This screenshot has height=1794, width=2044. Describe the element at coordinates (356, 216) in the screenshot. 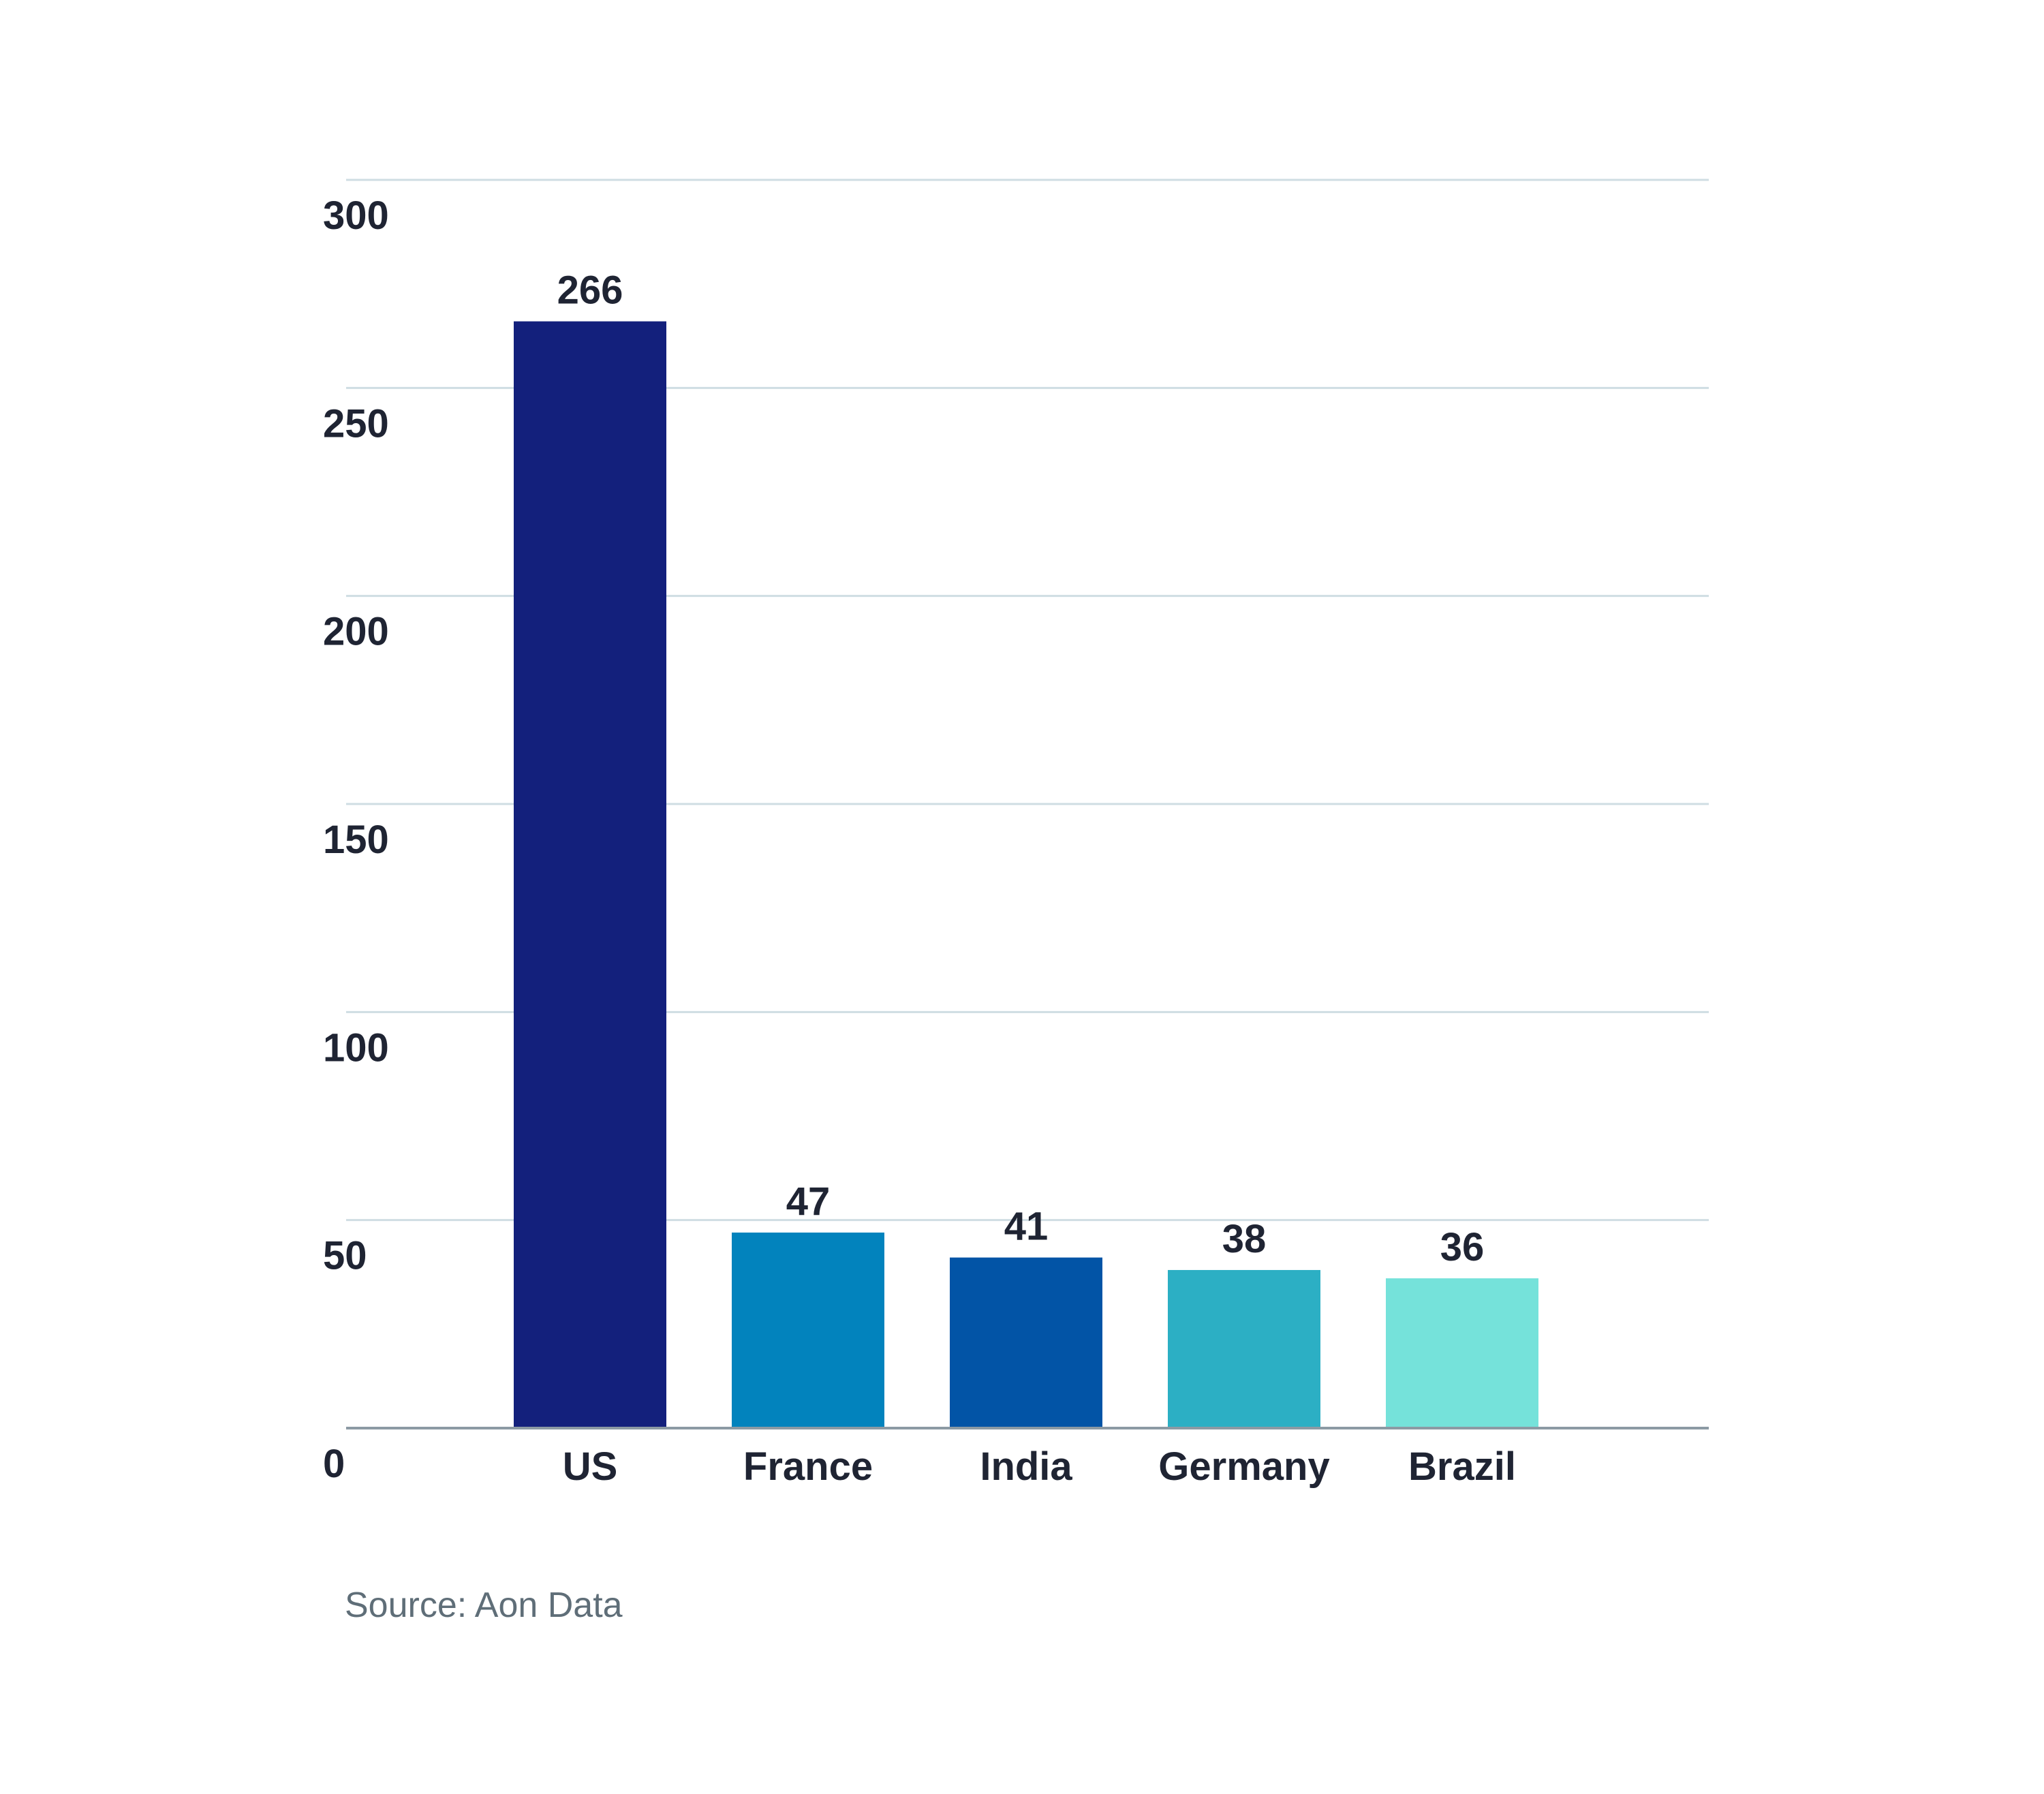

I see `y-tick-label-300: 300` at that location.